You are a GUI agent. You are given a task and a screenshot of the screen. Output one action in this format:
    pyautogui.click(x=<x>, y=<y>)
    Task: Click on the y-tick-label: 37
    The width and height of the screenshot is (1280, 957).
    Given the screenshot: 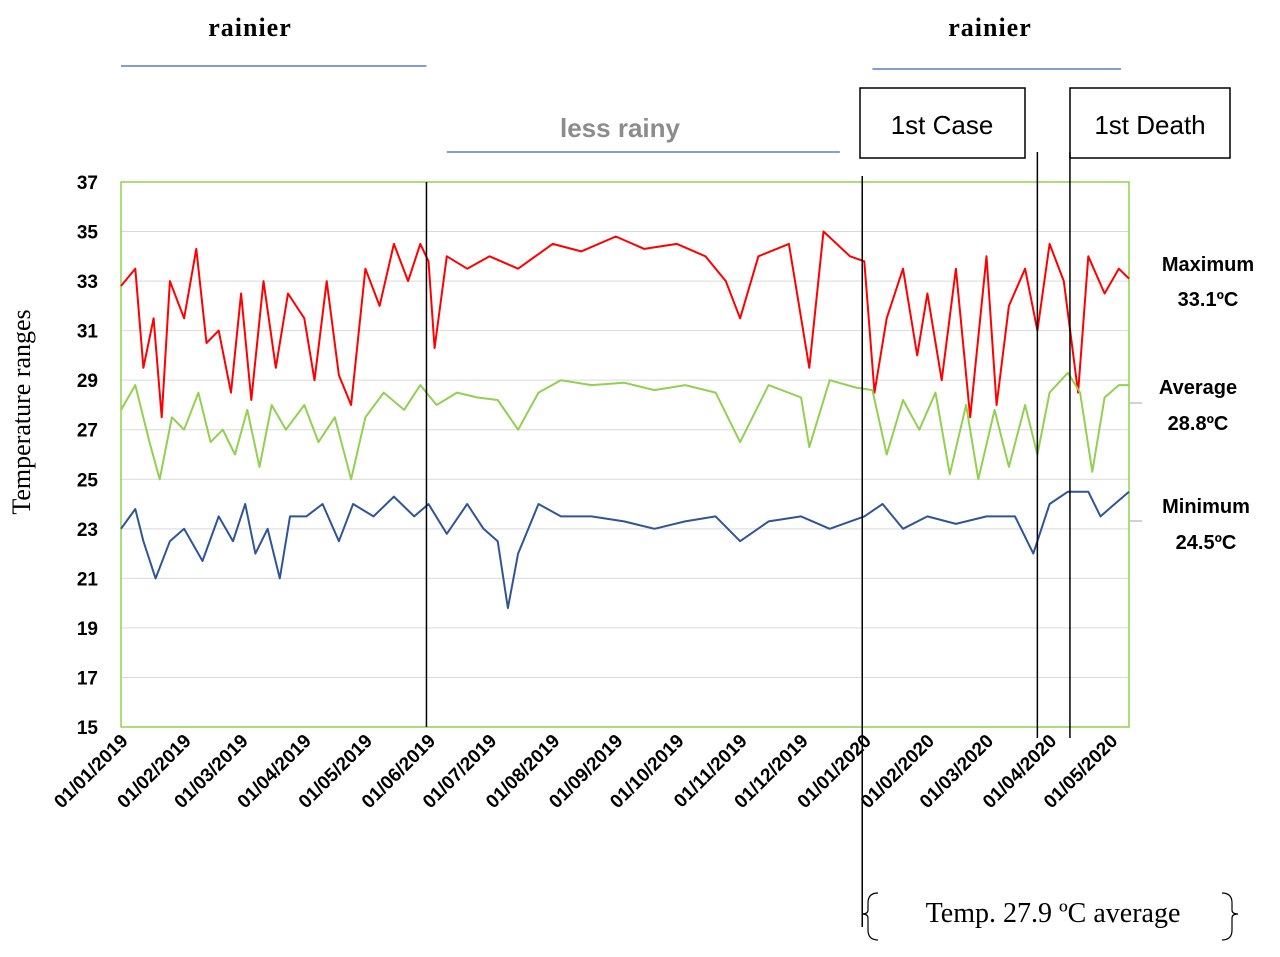 What is the action you would take?
    pyautogui.click(x=87, y=183)
    